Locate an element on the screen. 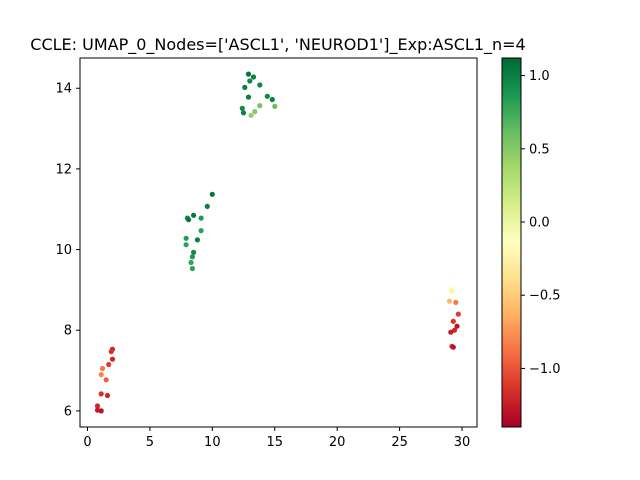  colorbar-tick-label: 0.5 is located at coordinates (539, 149).